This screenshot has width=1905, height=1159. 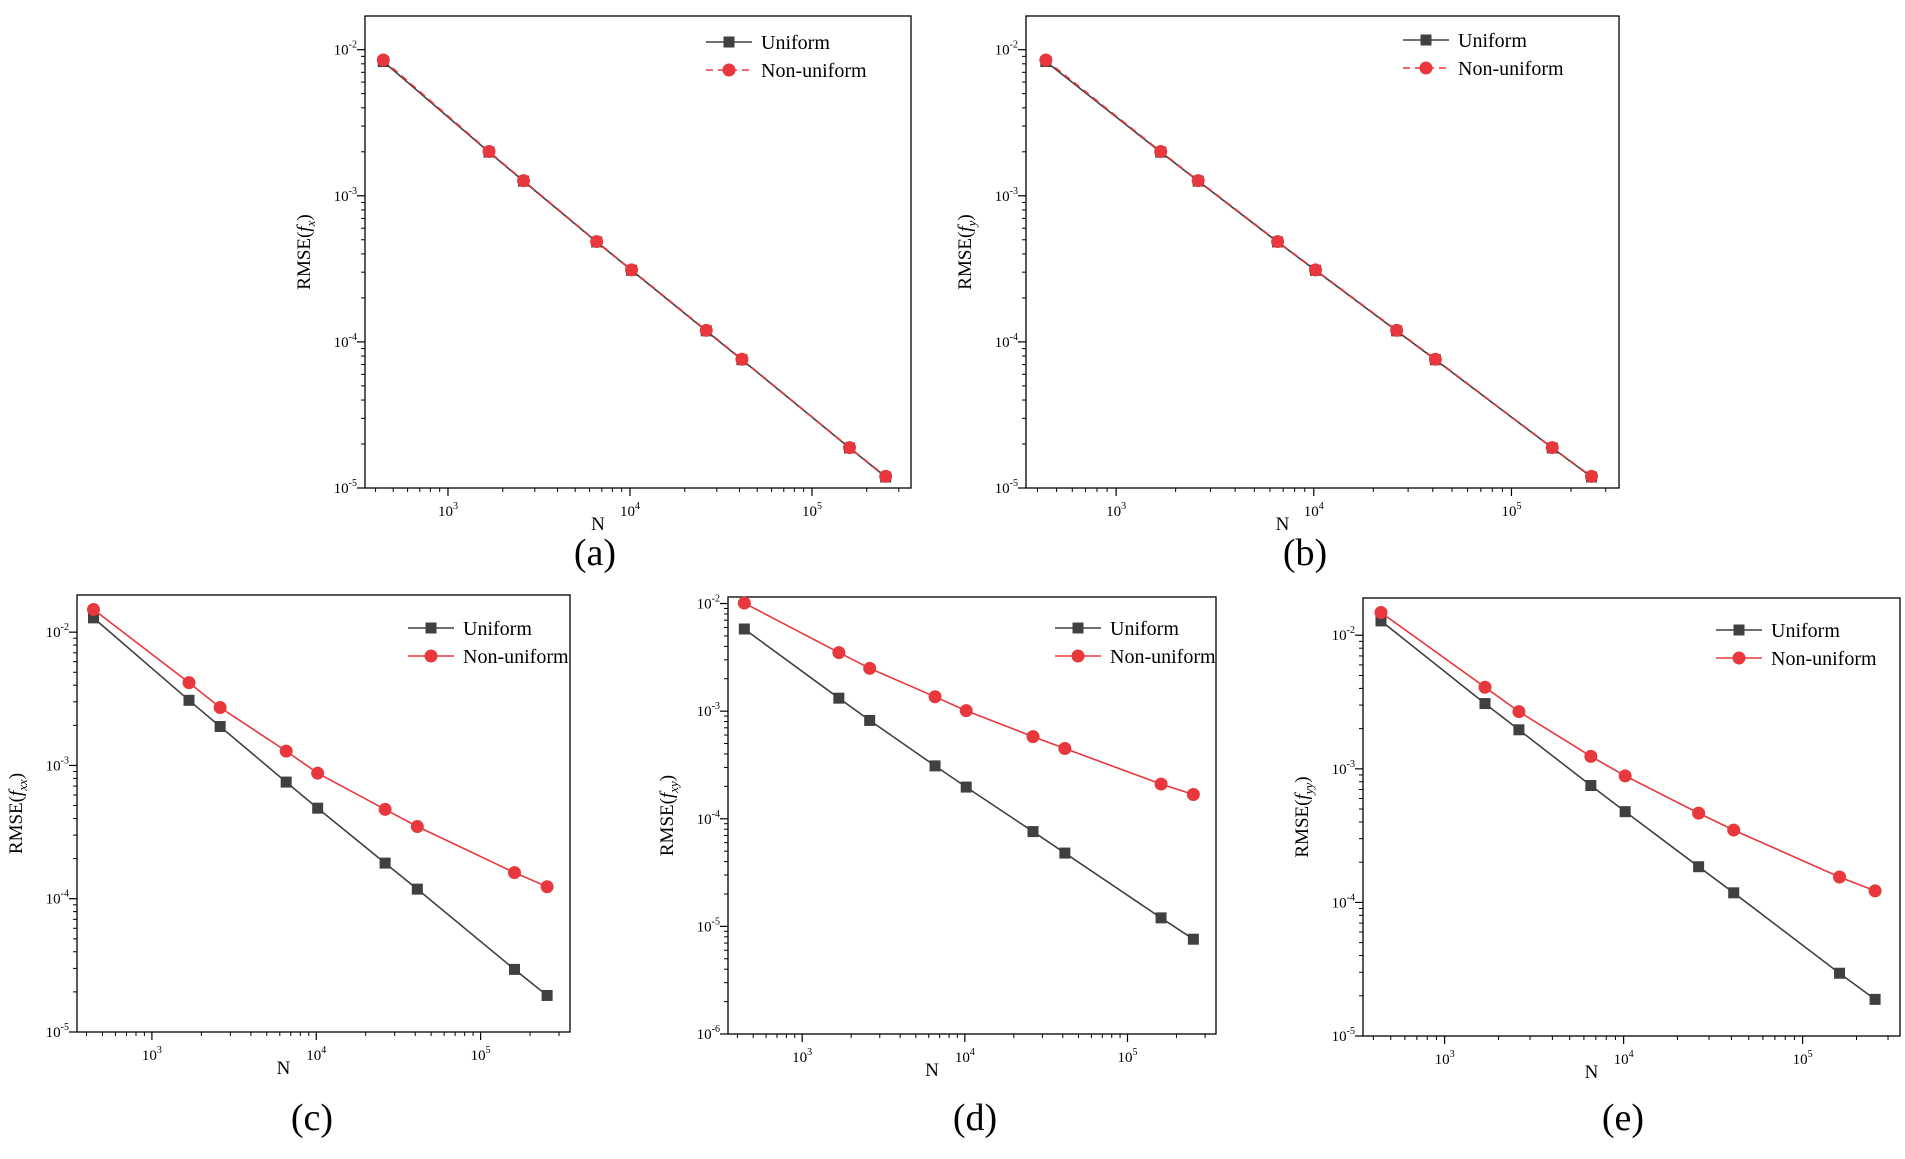 I want to click on y-axis-label: RMSE(fxy), so click(x=669, y=815).